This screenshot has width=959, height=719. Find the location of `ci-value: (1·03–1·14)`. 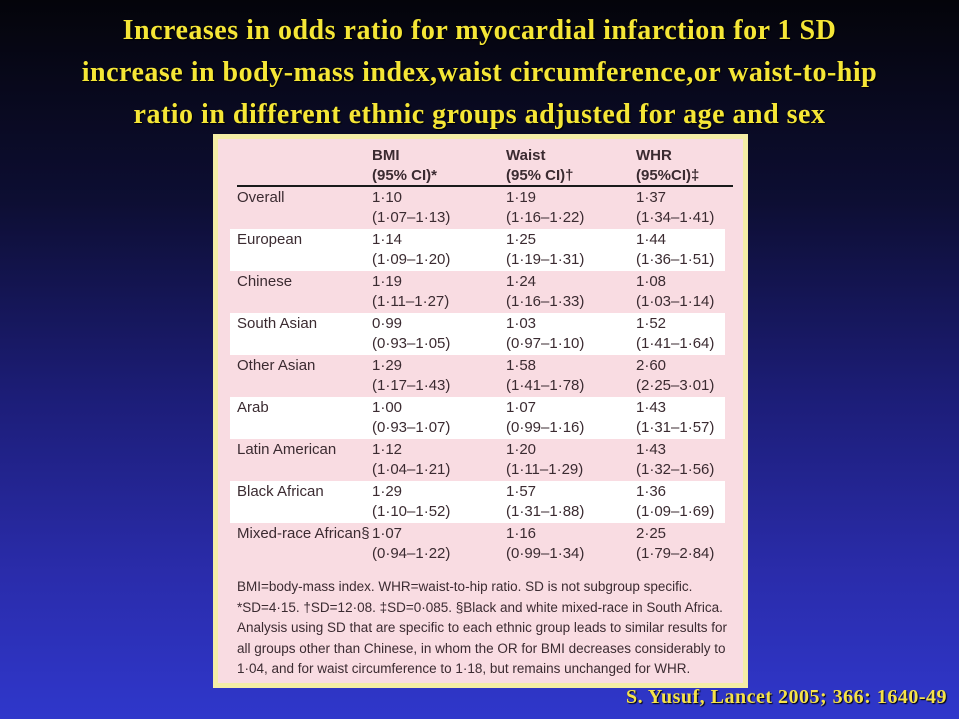

ci-value: (1·03–1·14) is located at coordinates (675, 301).